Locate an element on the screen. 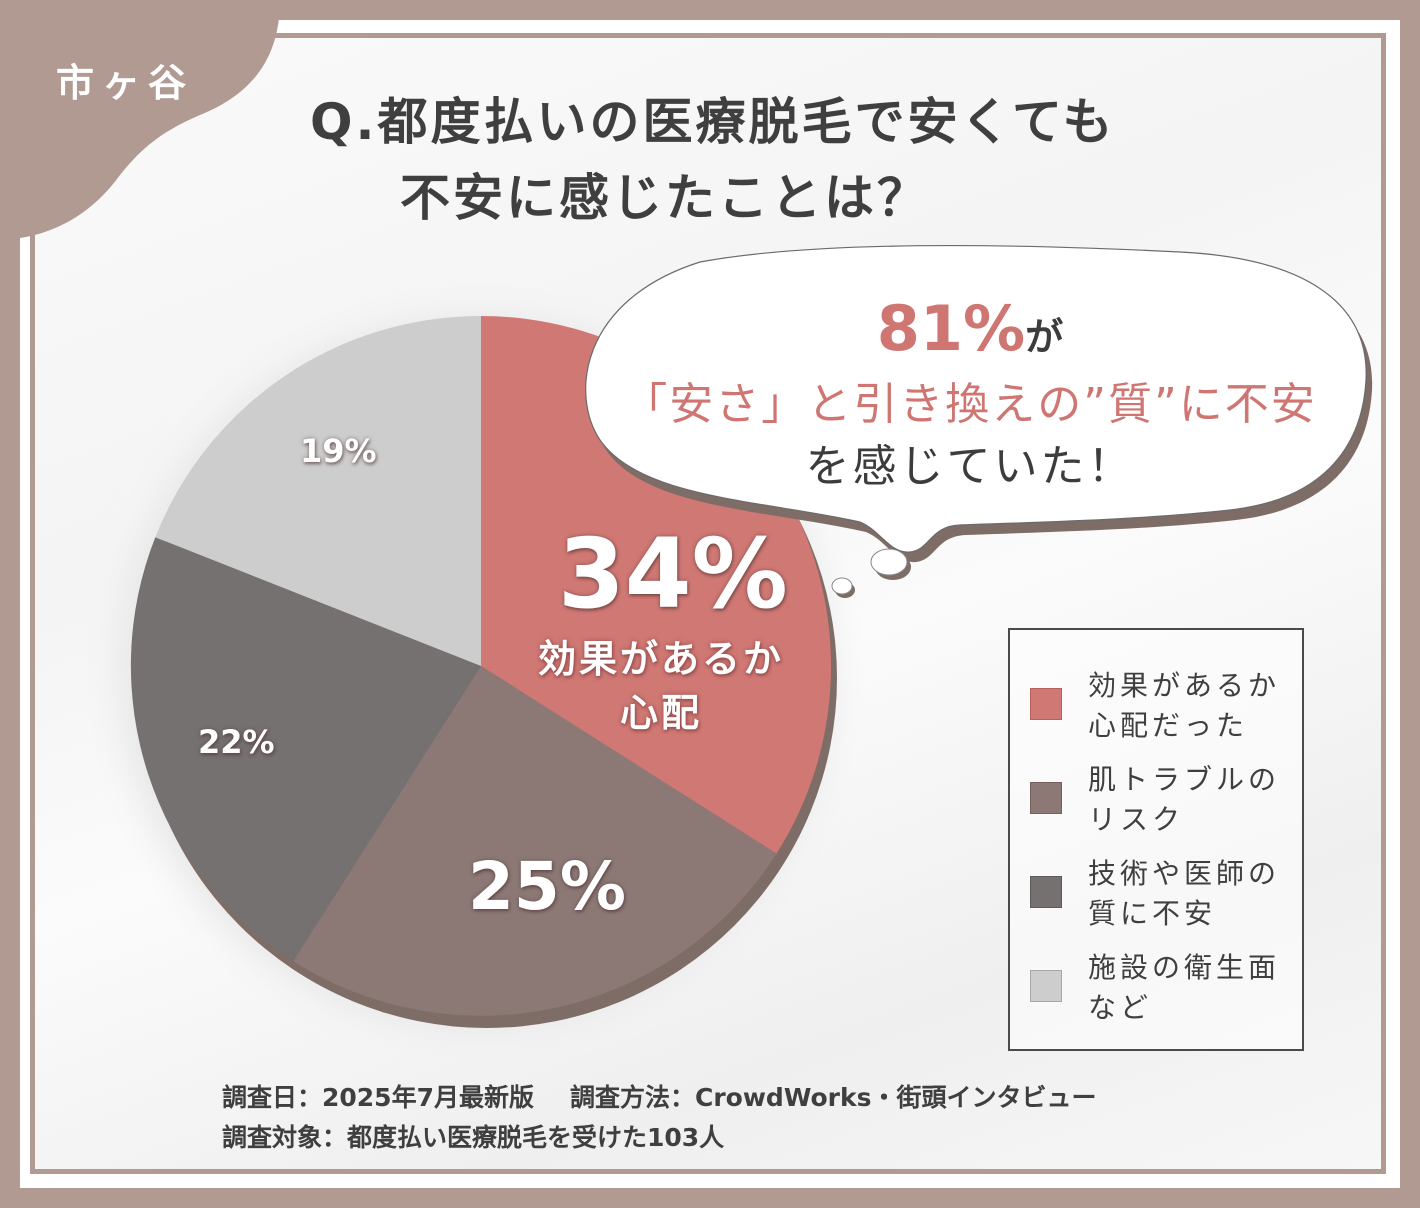 The width and height of the screenshot is (1420, 1208). survey-target: 調査対象：都度払い医療脱毛を受けた103人 is located at coordinates (473, 1137).